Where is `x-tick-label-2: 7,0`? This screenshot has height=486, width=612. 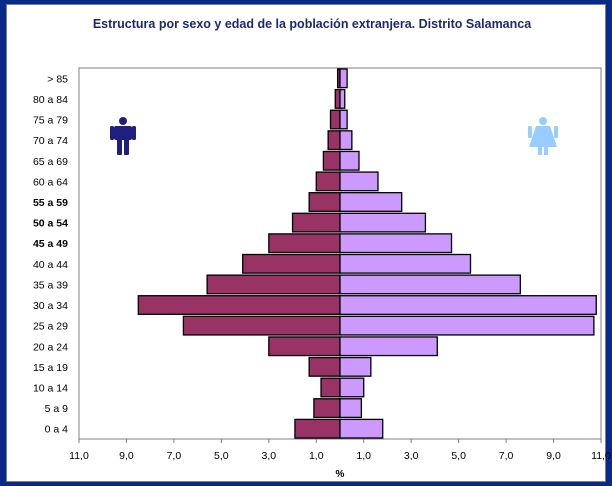
x-tick-label-2: 7,0 is located at coordinates (174, 456).